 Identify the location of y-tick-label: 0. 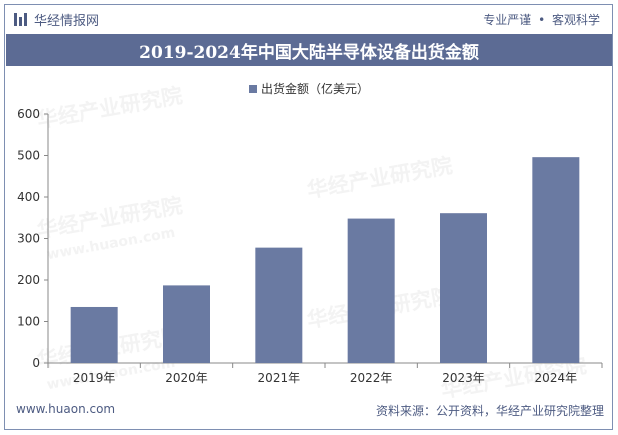
(36, 363).